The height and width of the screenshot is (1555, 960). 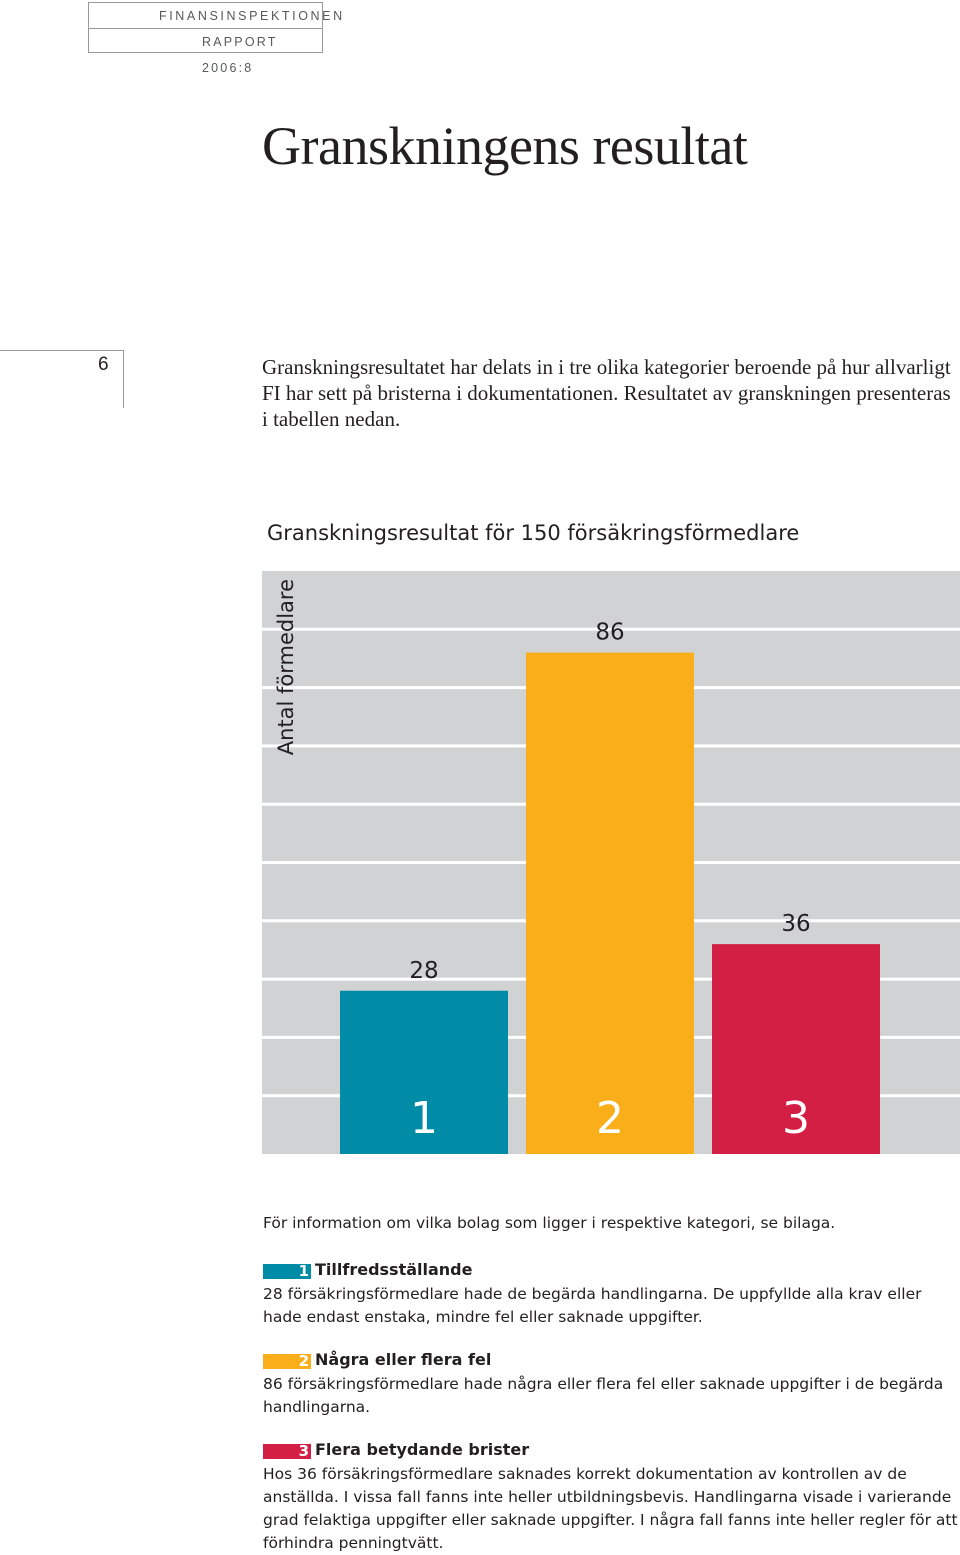 I want to click on header-org: FINANSINSPEKTIONEN, so click(x=215, y=16).